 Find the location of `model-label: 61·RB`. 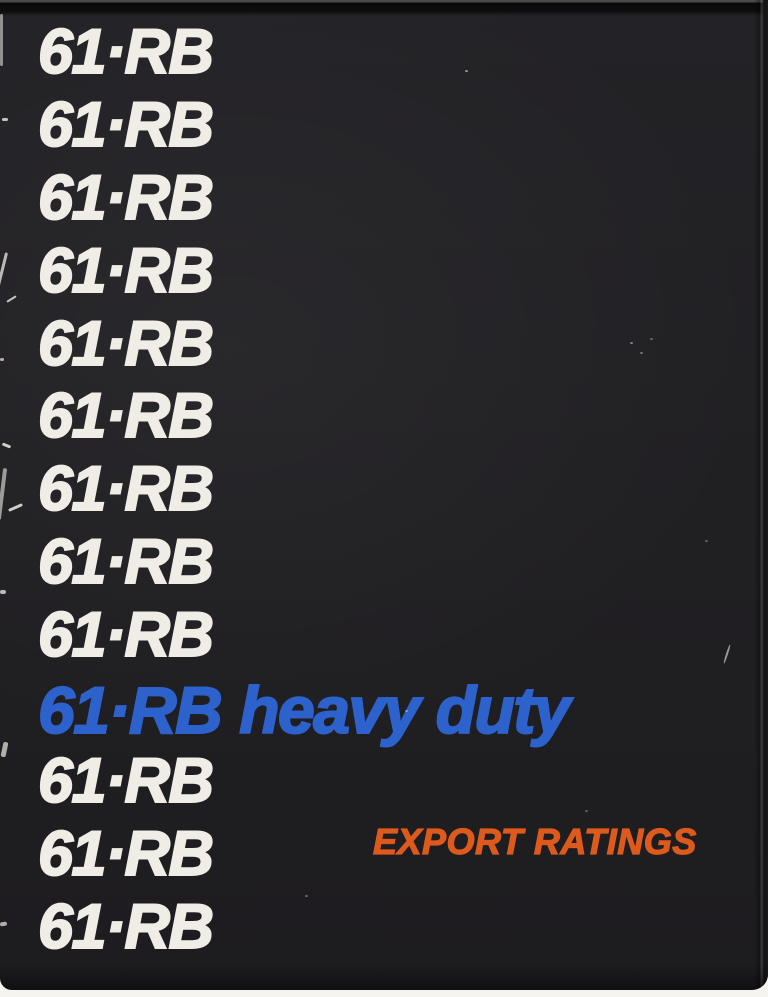

model-label: 61·RB is located at coordinates (130, 710).